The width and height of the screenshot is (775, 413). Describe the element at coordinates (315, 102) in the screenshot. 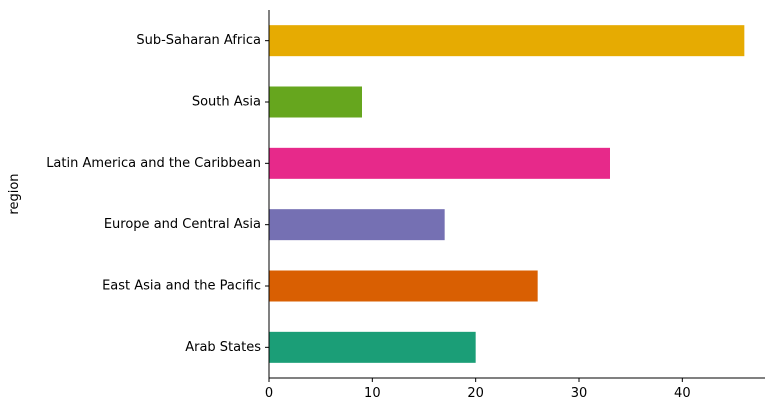

I see `bar-south-asia` at that location.